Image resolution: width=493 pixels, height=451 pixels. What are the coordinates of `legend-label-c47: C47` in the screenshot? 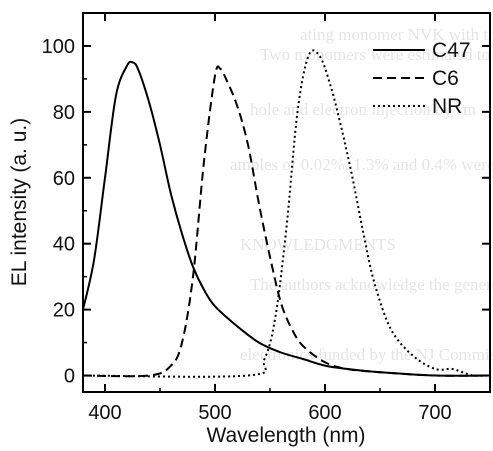 It's located at (451, 50).